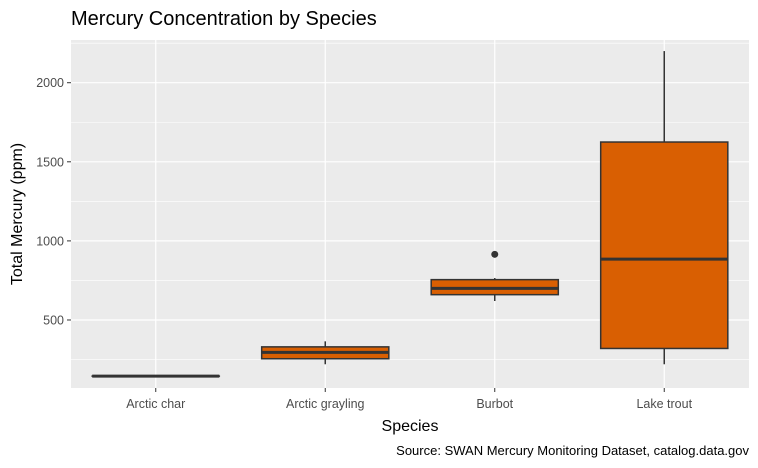 The image size is (758, 468). I want to click on x-tick-label: Lake trout, so click(664, 404).